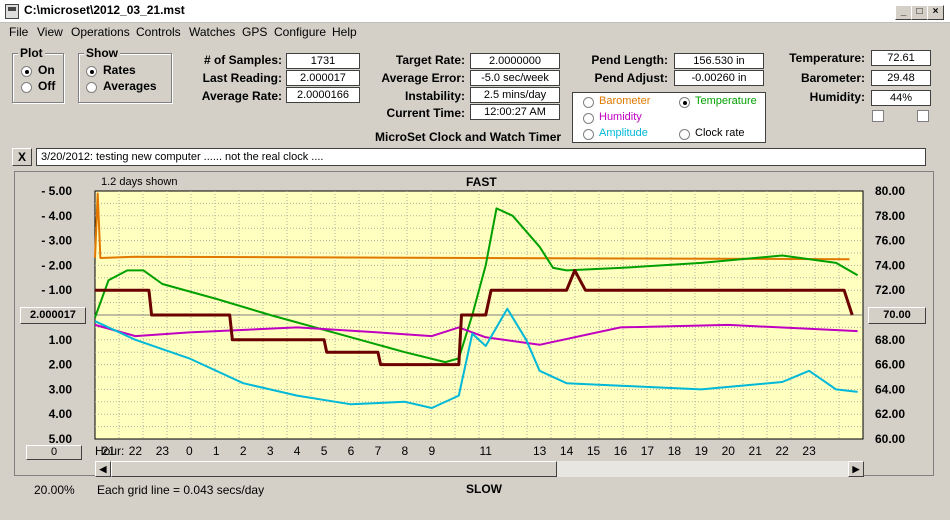 Image resolution: width=950 pixels, height=520 pixels. Describe the element at coordinates (837, 97) in the screenshot. I see `humidity-label: Humidity:` at that location.